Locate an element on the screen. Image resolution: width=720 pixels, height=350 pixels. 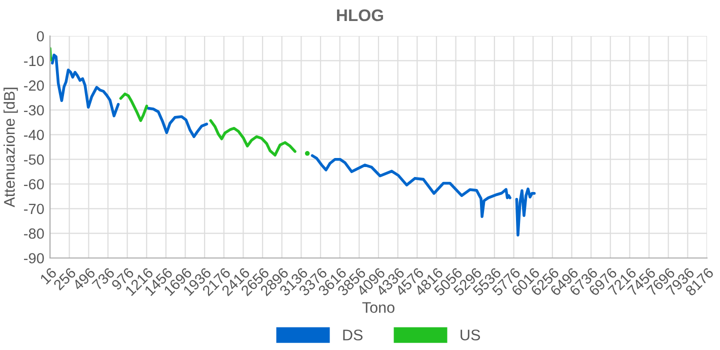
y-tick-label: -30 is located at coordinates (34, 110).